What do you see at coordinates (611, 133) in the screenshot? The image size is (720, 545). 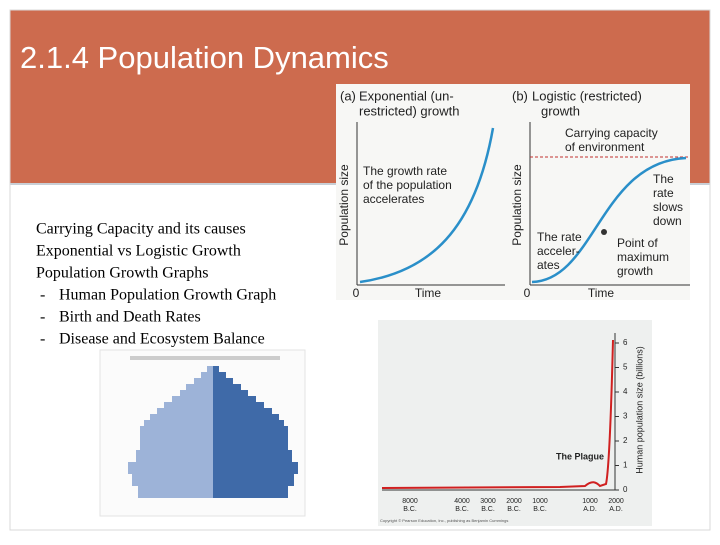 I see `note: Carrying capacity` at bounding box center [611, 133].